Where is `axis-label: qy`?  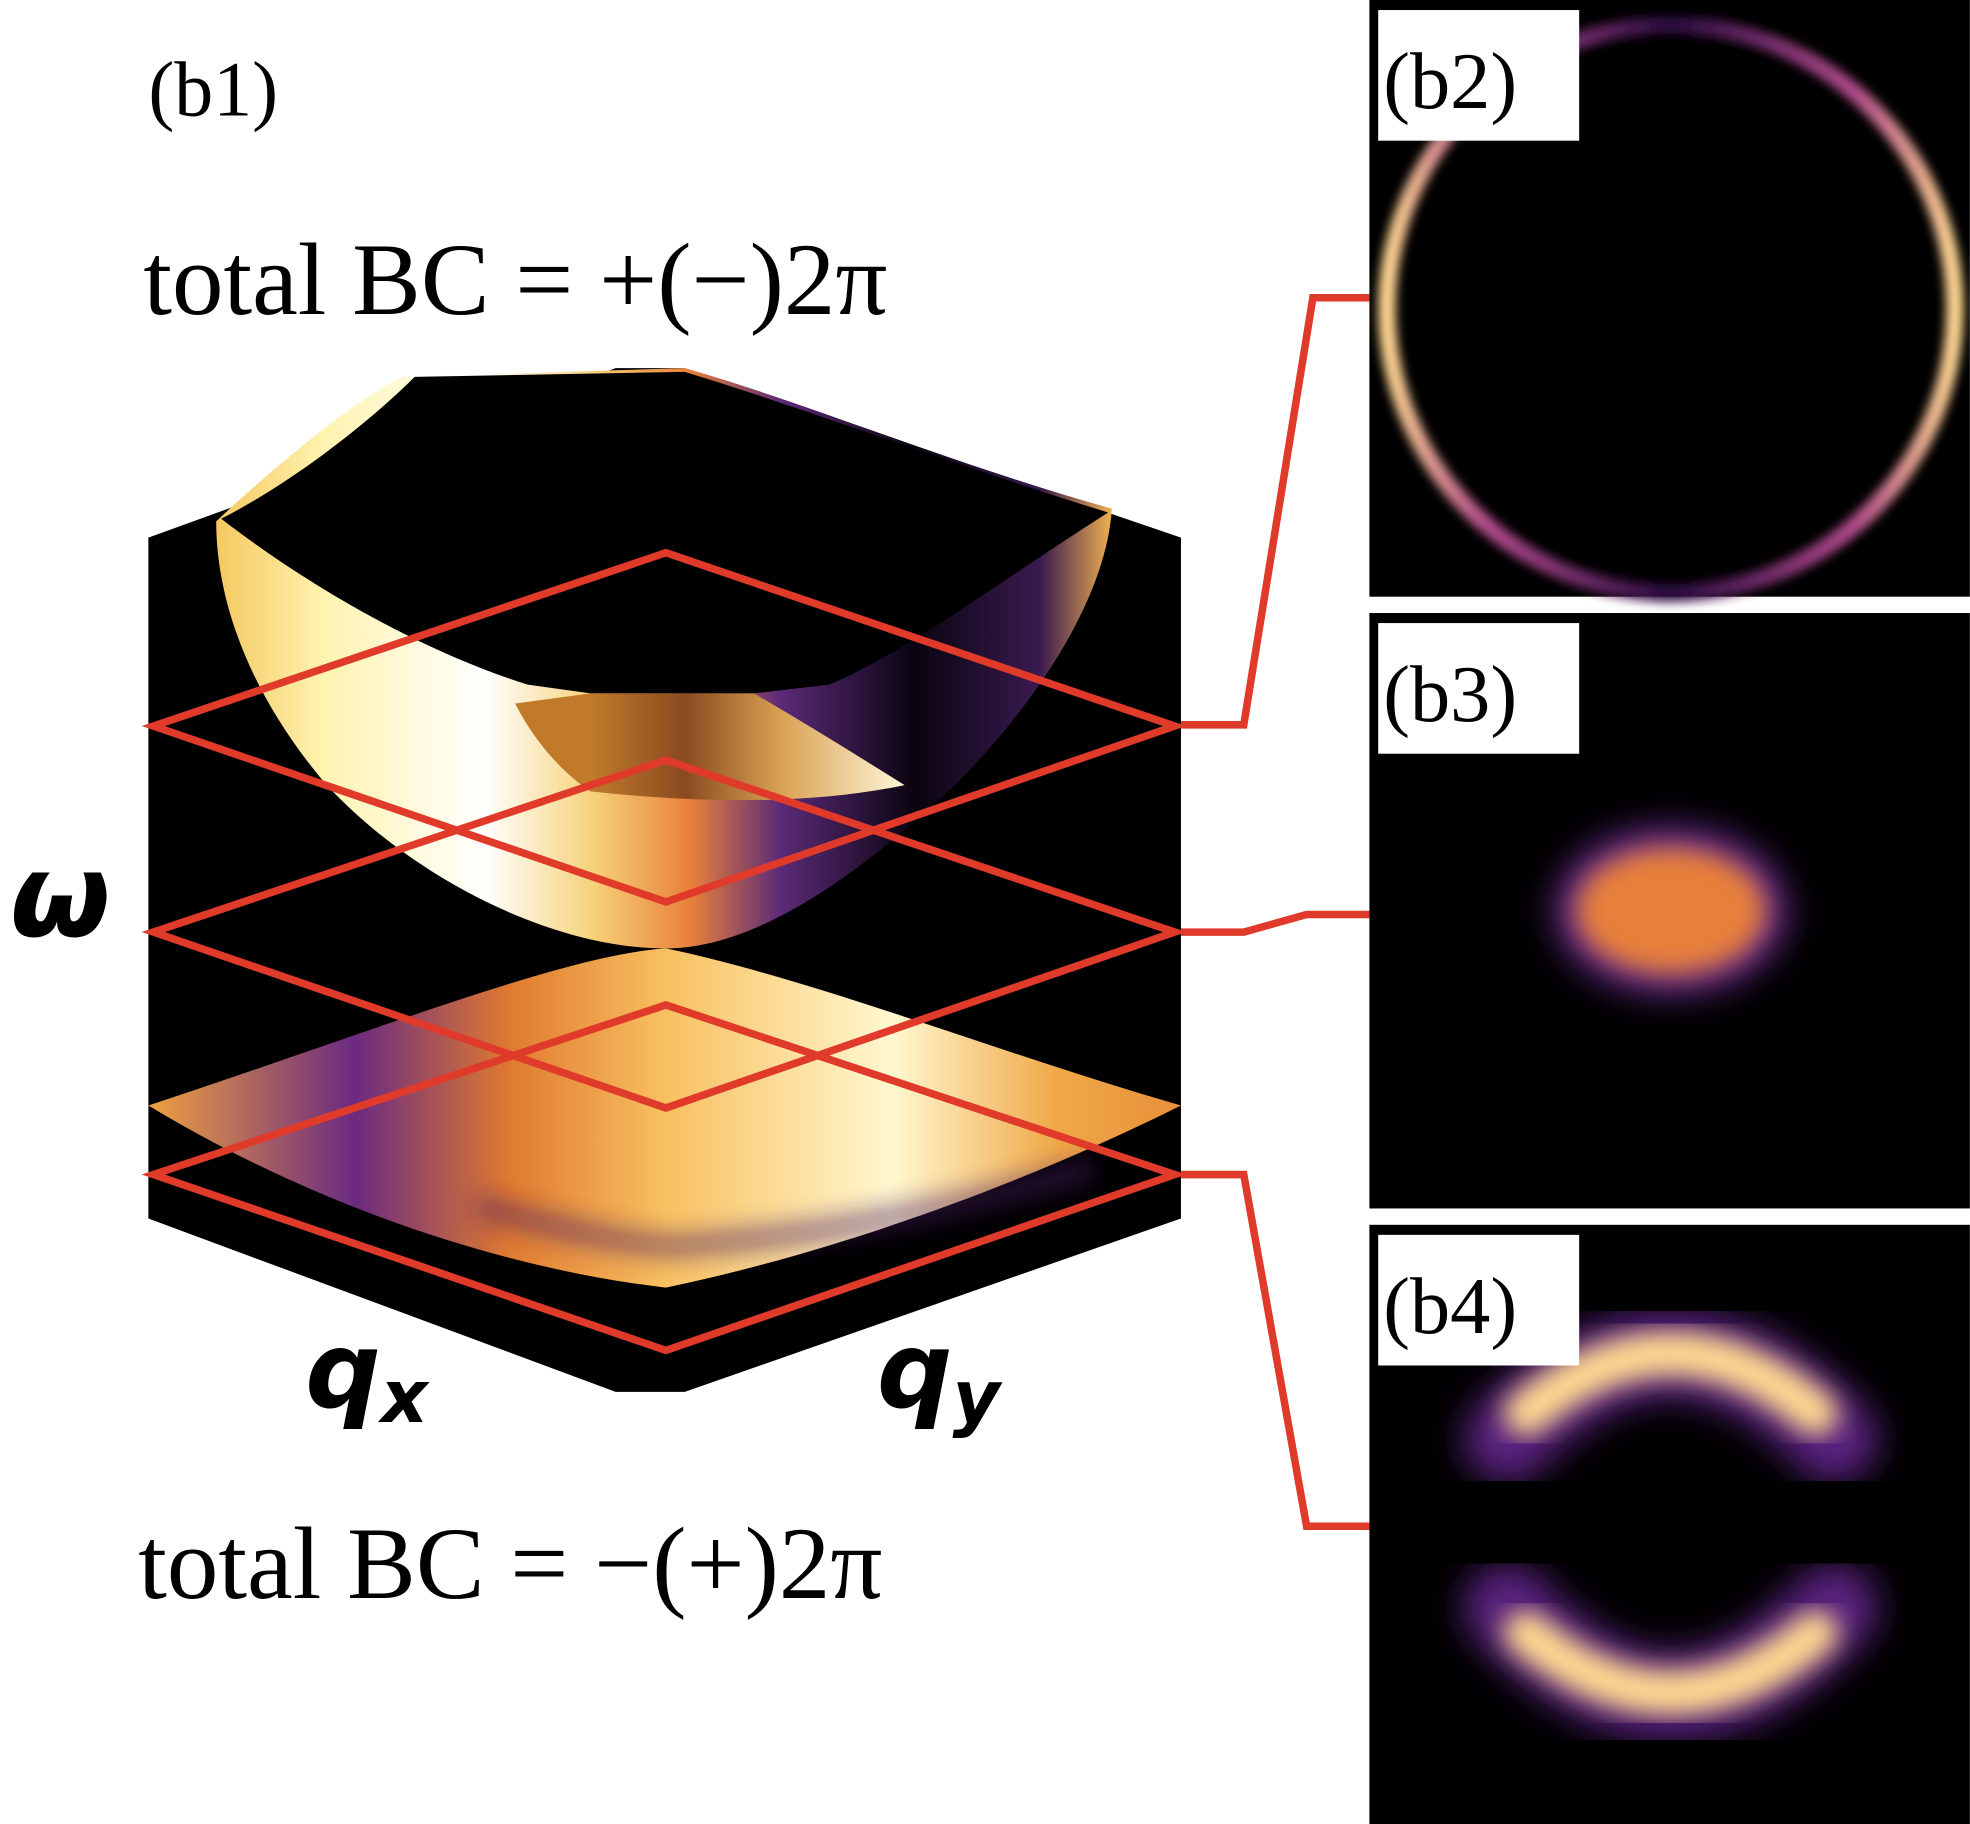 axis-label: qy is located at coordinates (940, 1374).